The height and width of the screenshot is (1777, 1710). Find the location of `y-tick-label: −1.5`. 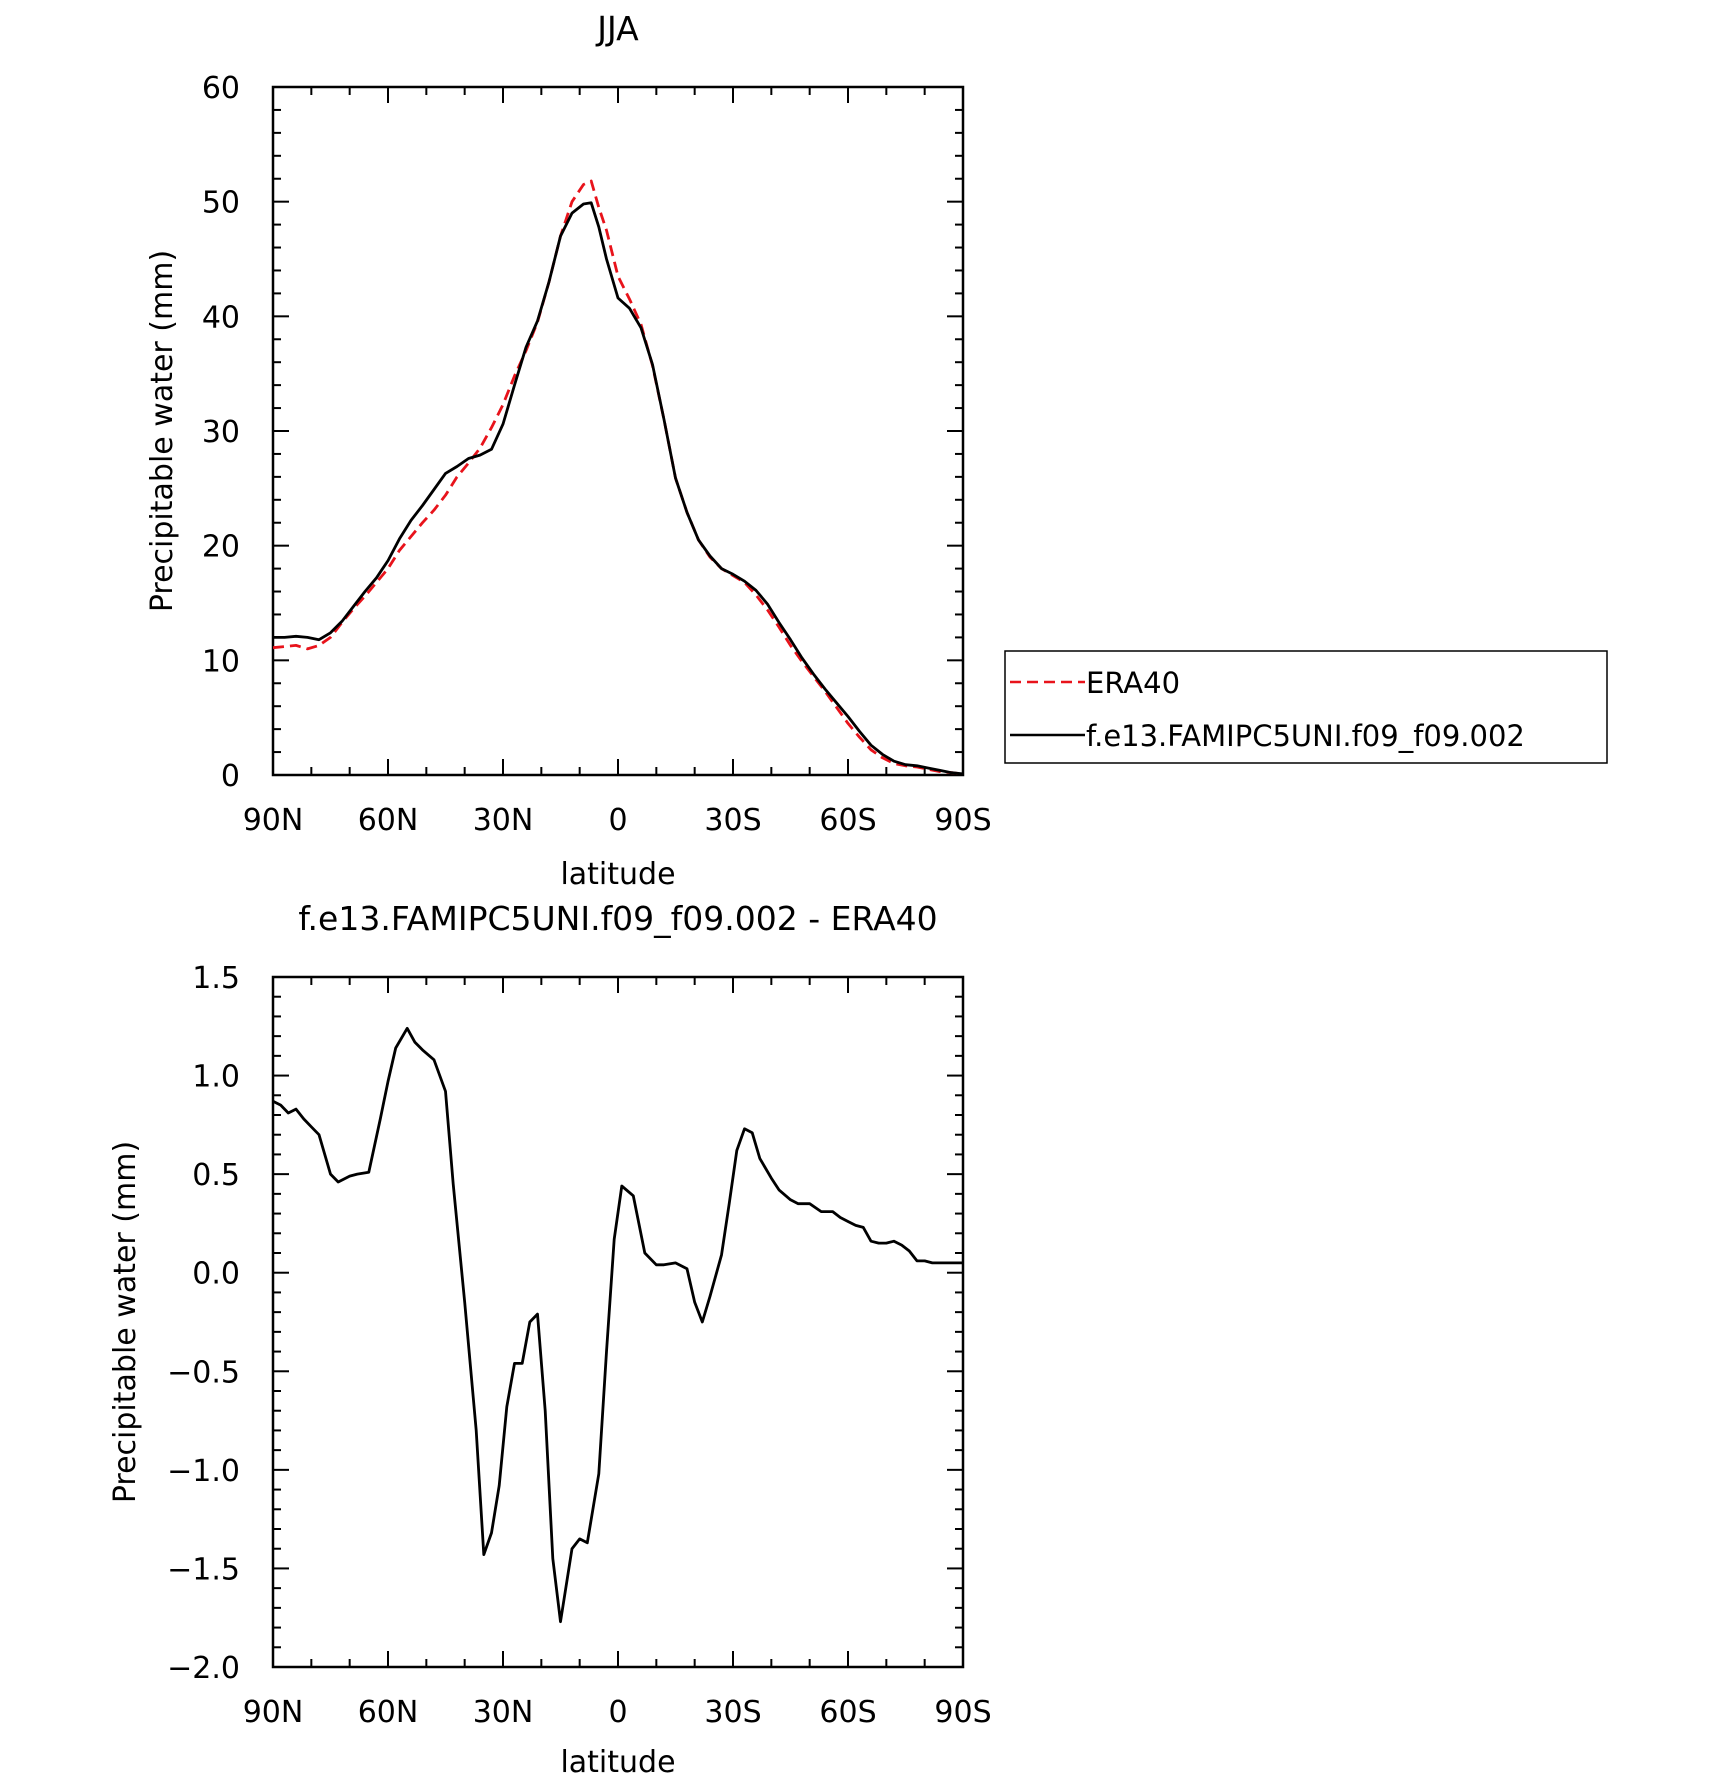

y-tick-label: −1.5 is located at coordinates (203, 1569).